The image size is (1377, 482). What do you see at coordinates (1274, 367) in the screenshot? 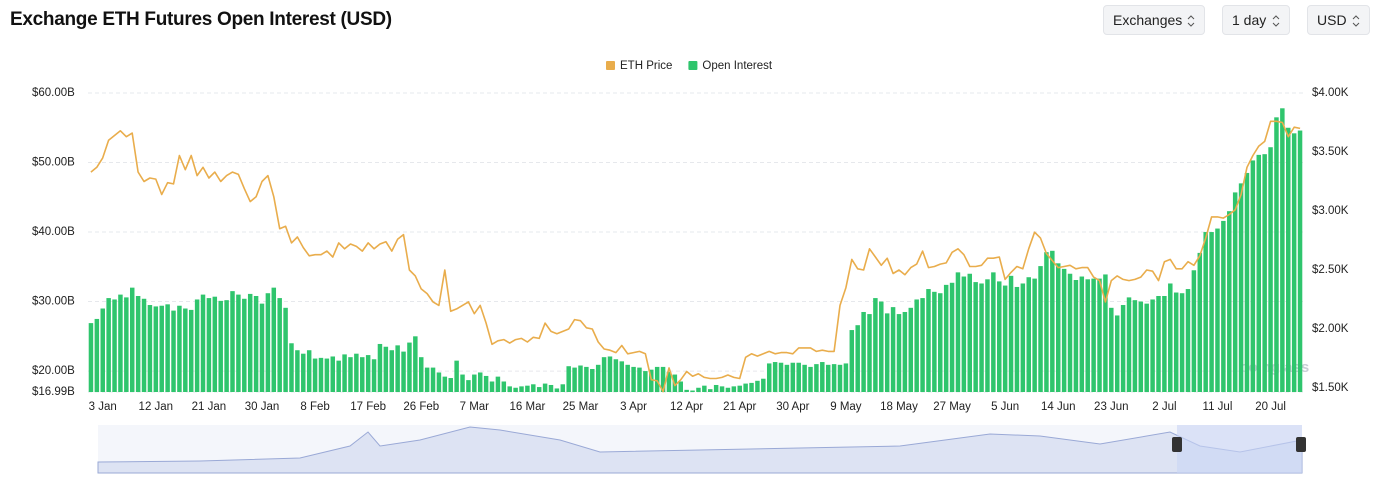
I see `watermark: coinglass` at bounding box center [1274, 367].